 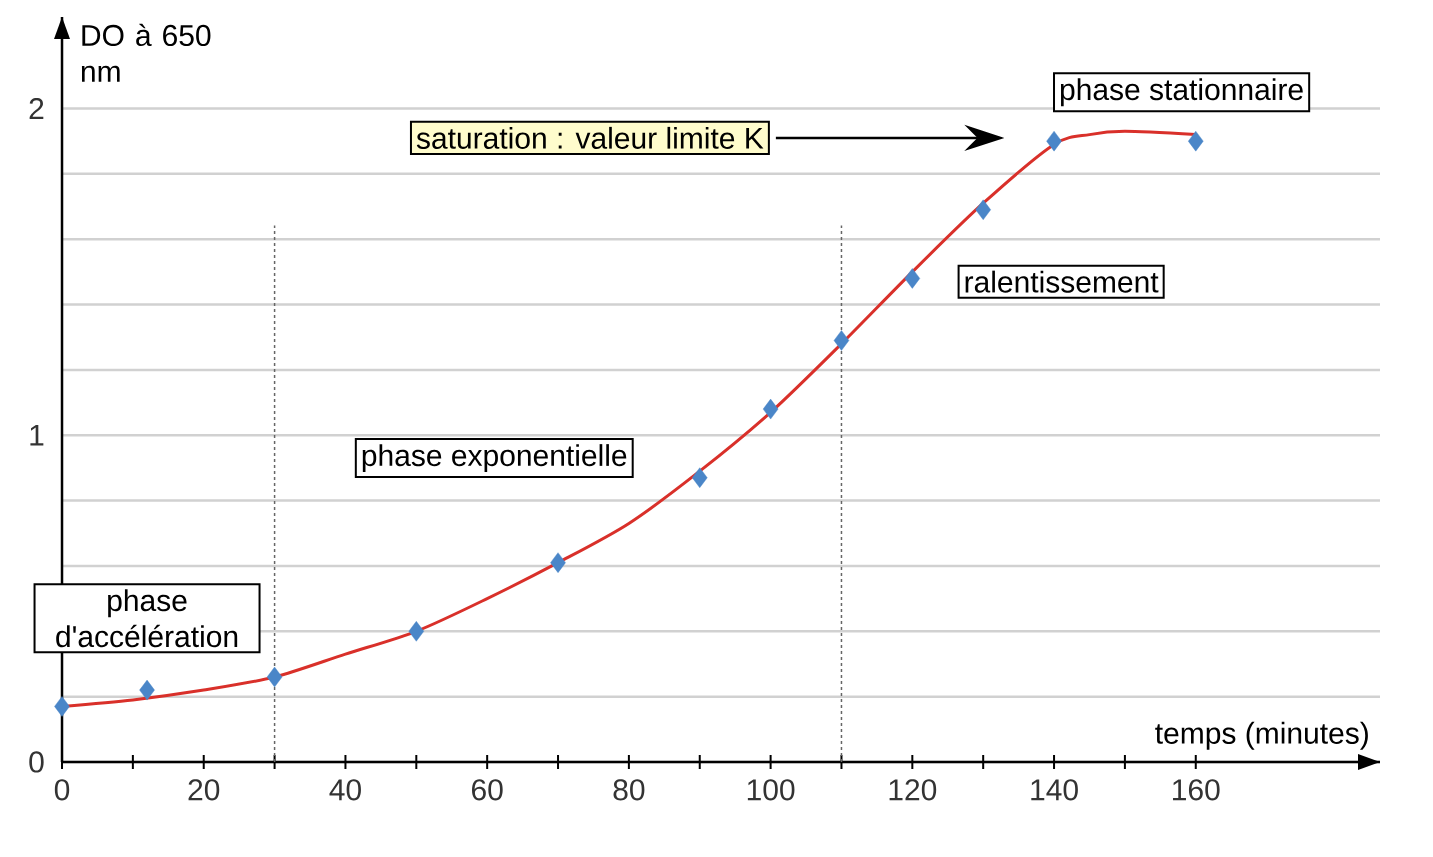 I want to click on x-axis-title: temps (minutes), so click(x=1261, y=735).